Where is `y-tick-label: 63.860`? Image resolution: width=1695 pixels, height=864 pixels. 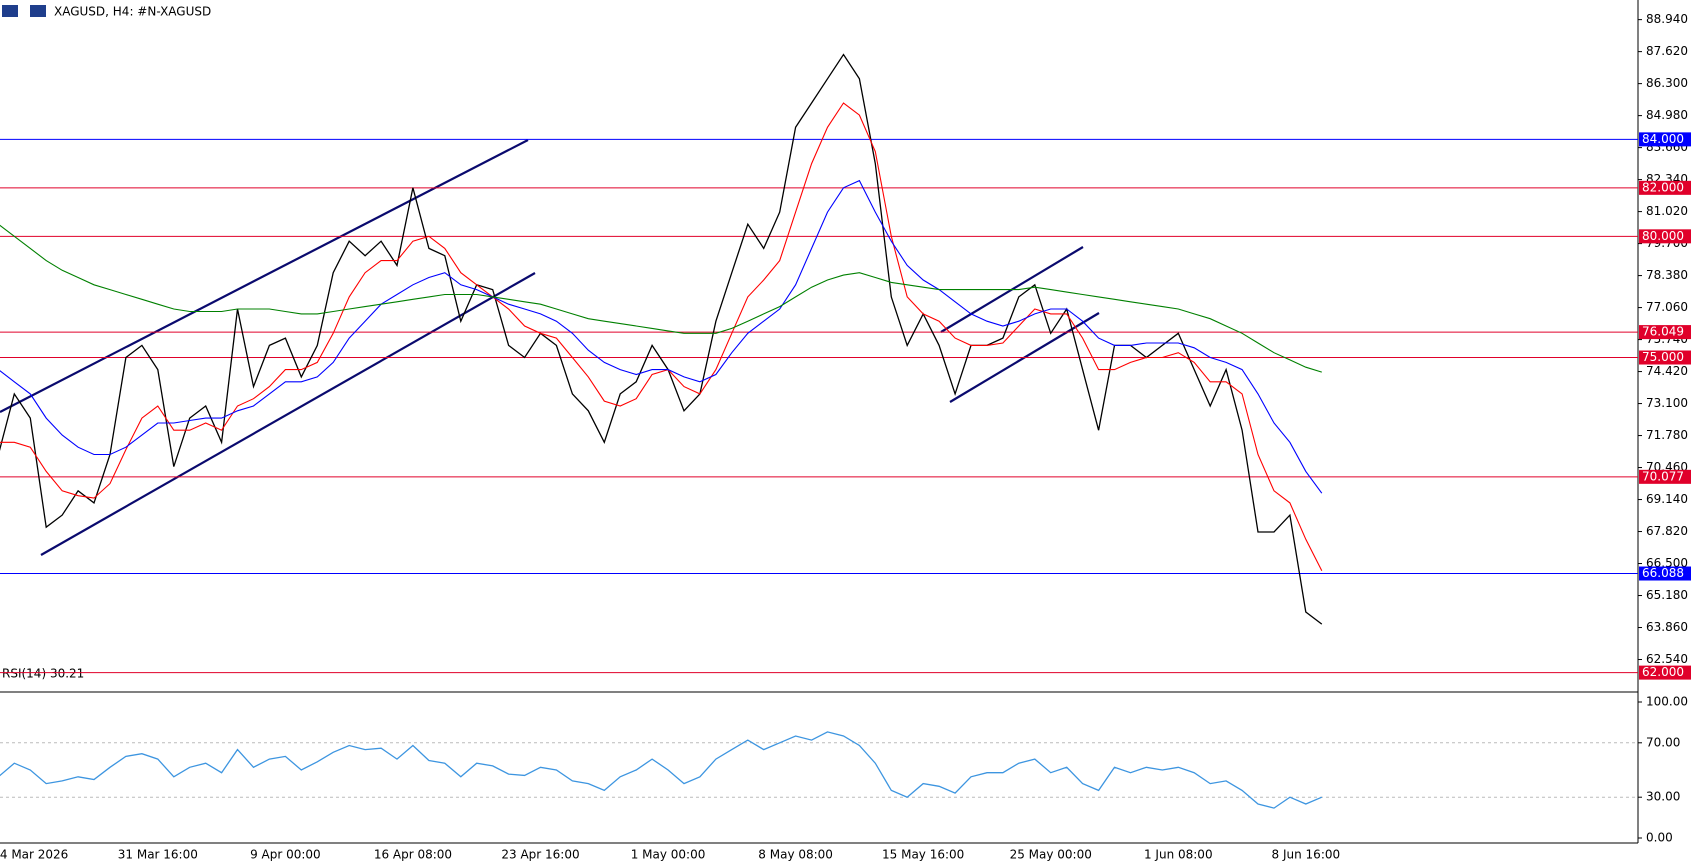
y-tick-label: 63.860 is located at coordinates (1667, 627).